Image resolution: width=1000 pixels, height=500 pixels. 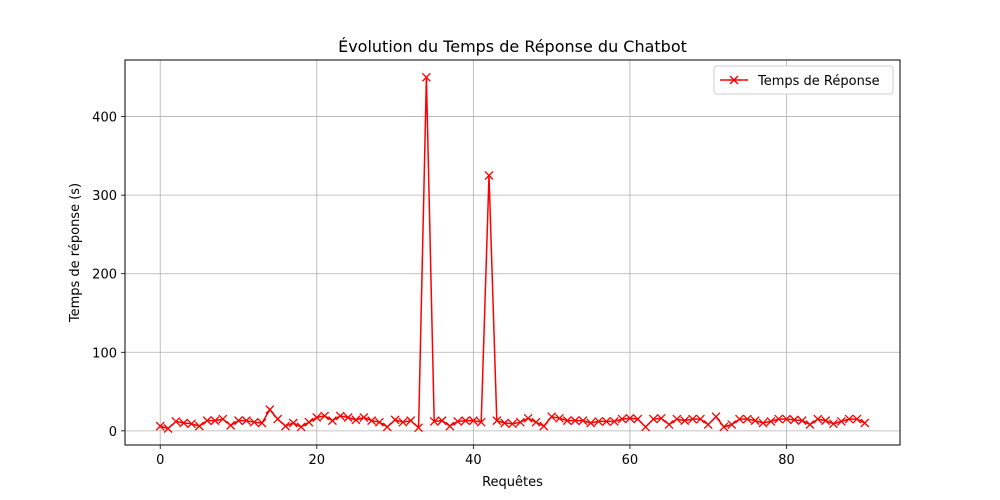 I want to click on chart-title: Évolution du Temps de Réponse du Chatbot, so click(x=512, y=46).